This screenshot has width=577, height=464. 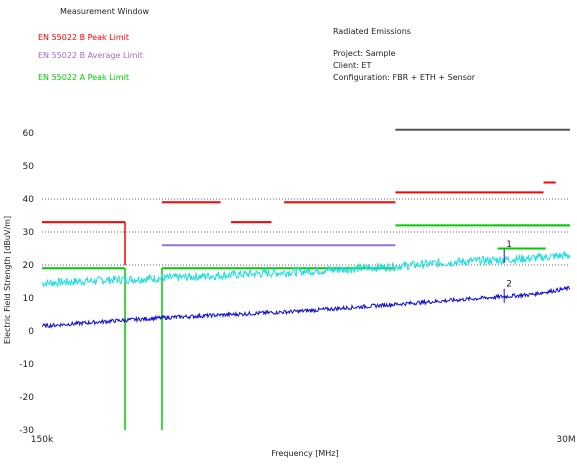 What do you see at coordinates (304, 453) in the screenshot?
I see `x-axis-label: Frequency [MHz]` at bounding box center [304, 453].